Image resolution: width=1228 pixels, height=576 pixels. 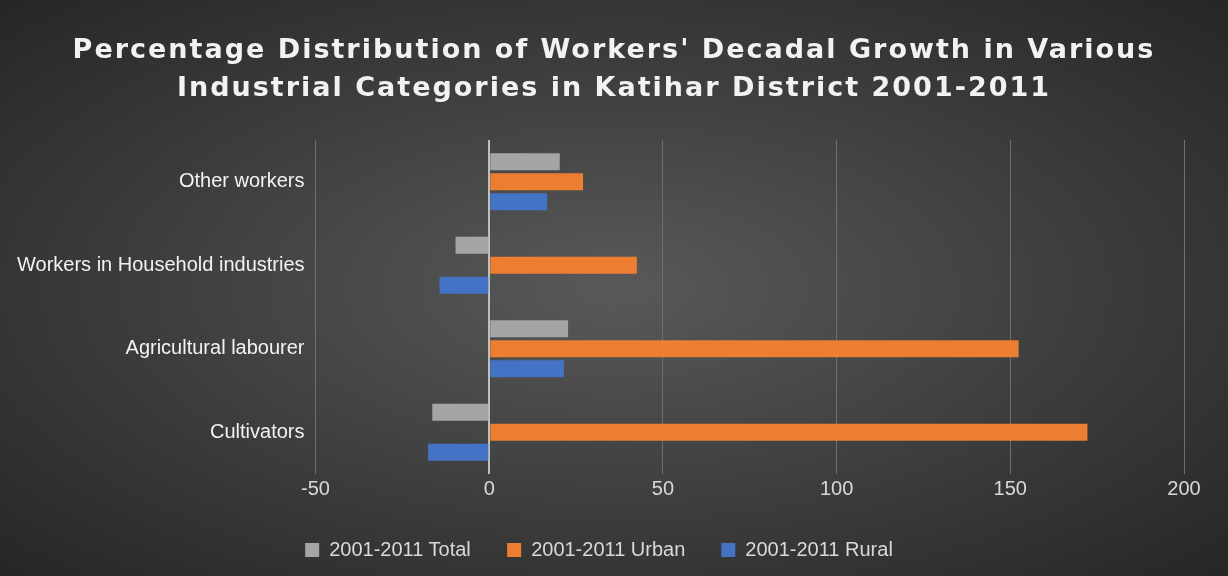 What do you see at coordinates (241, 180) in the screenshot?
I see `y-tick-label: Other workers` at bounding box center [241, 180].